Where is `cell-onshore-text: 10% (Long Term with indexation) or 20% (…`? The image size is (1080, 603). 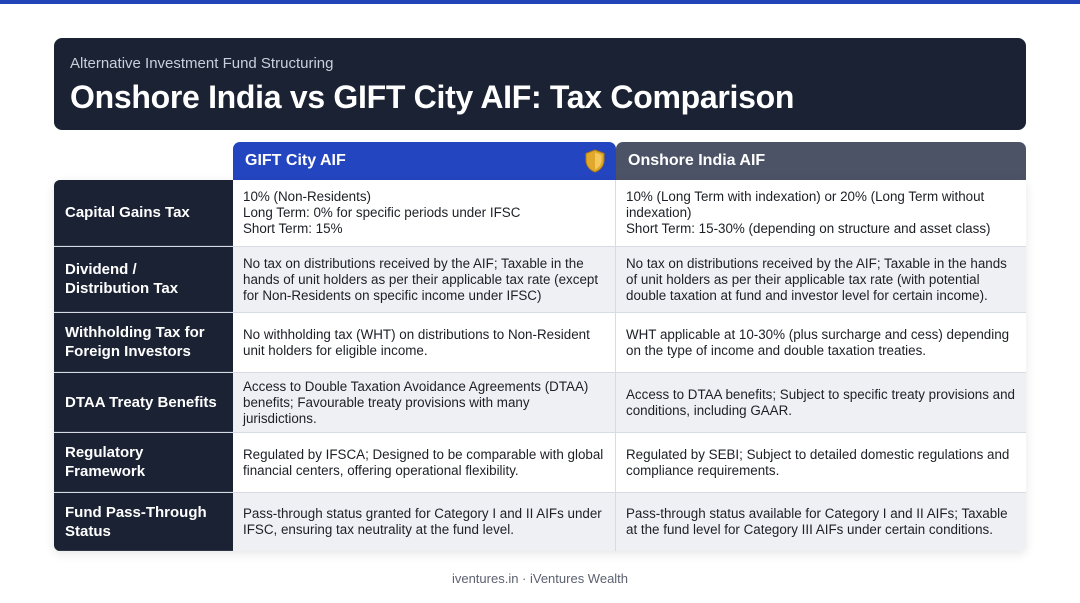 cell-onshore-text: 10% (Long Term with indexation) or 20% (… is located at coordinates (808, 212).